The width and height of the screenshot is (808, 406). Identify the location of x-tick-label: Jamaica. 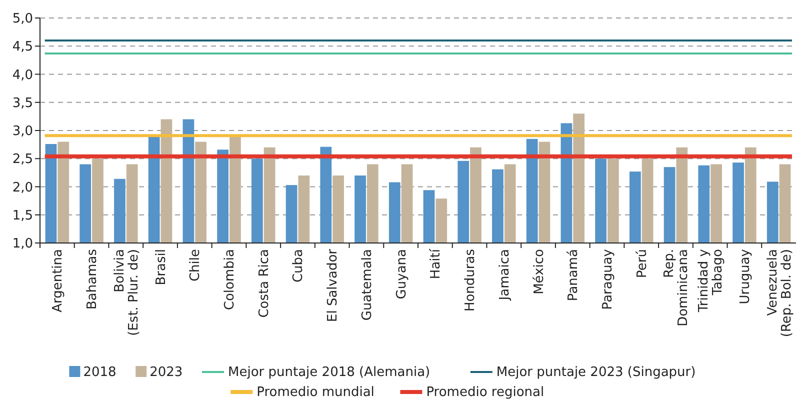
(504, 275).